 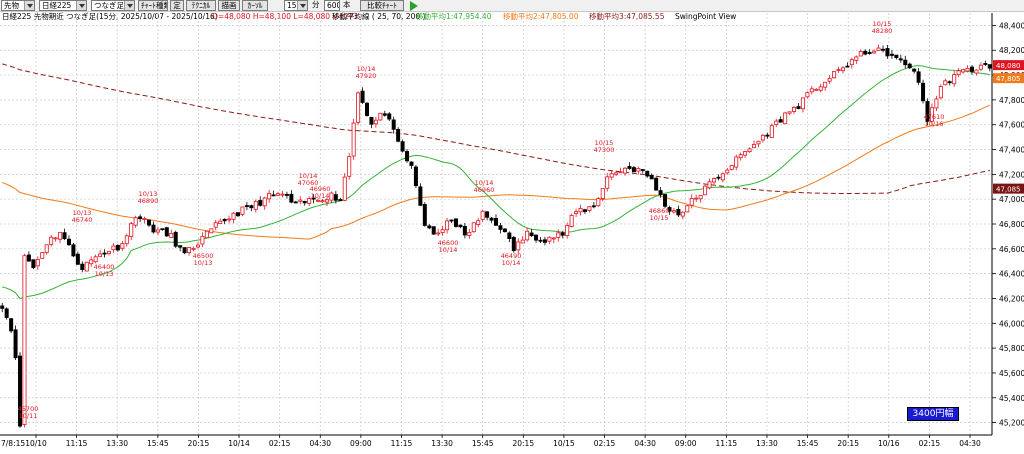 What do you see at coordinates (229, 5) in the screenshot?
I see `draw-button: 描画` at bounding box center [229, 5].